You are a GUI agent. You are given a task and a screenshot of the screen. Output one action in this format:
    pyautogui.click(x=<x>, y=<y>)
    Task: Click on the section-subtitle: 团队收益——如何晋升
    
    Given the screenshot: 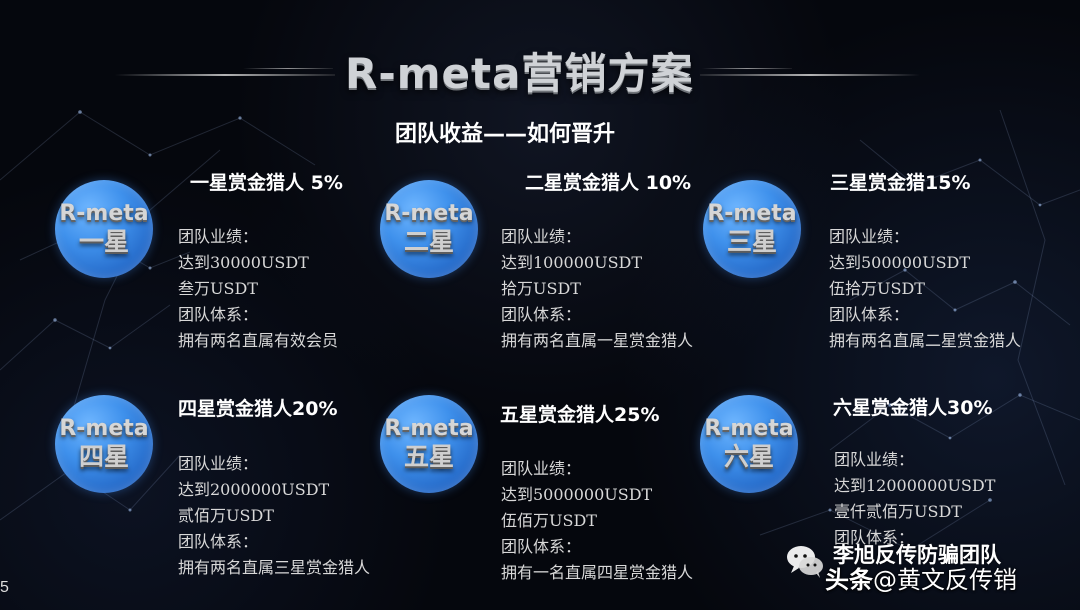 What is the action you would take?
    pyautogui.click(x=505, y=134)
    